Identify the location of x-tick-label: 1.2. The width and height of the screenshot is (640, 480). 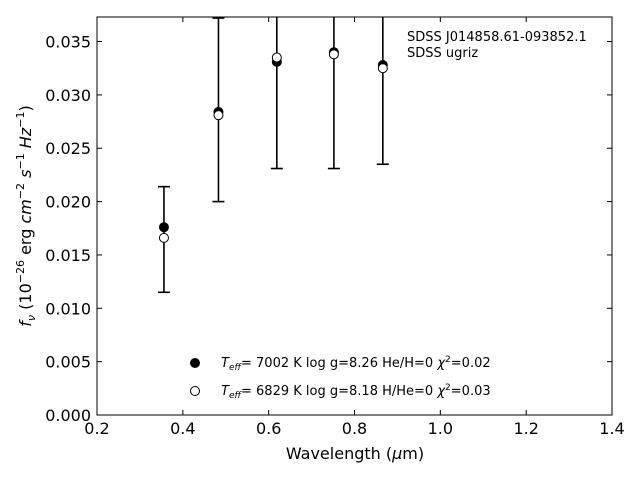
(525, 428).